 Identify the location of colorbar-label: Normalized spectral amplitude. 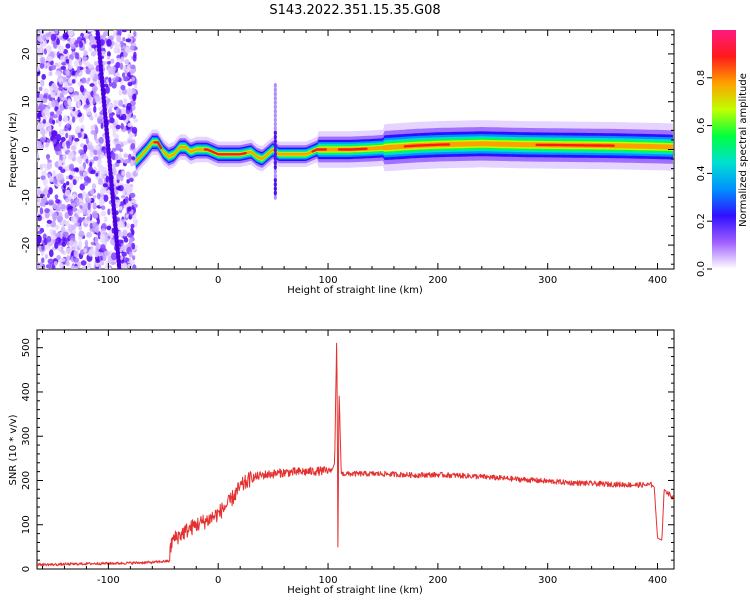
(743, 150).